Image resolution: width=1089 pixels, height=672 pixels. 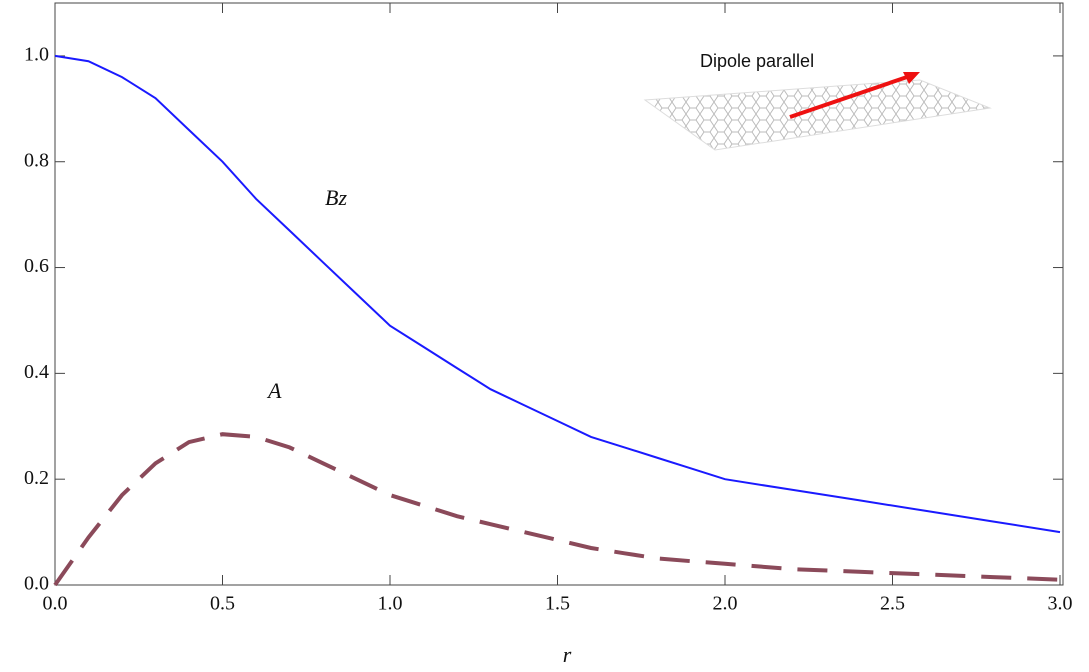 I want to click on x-tick-label: 1.0, so click(x=390, y=604).